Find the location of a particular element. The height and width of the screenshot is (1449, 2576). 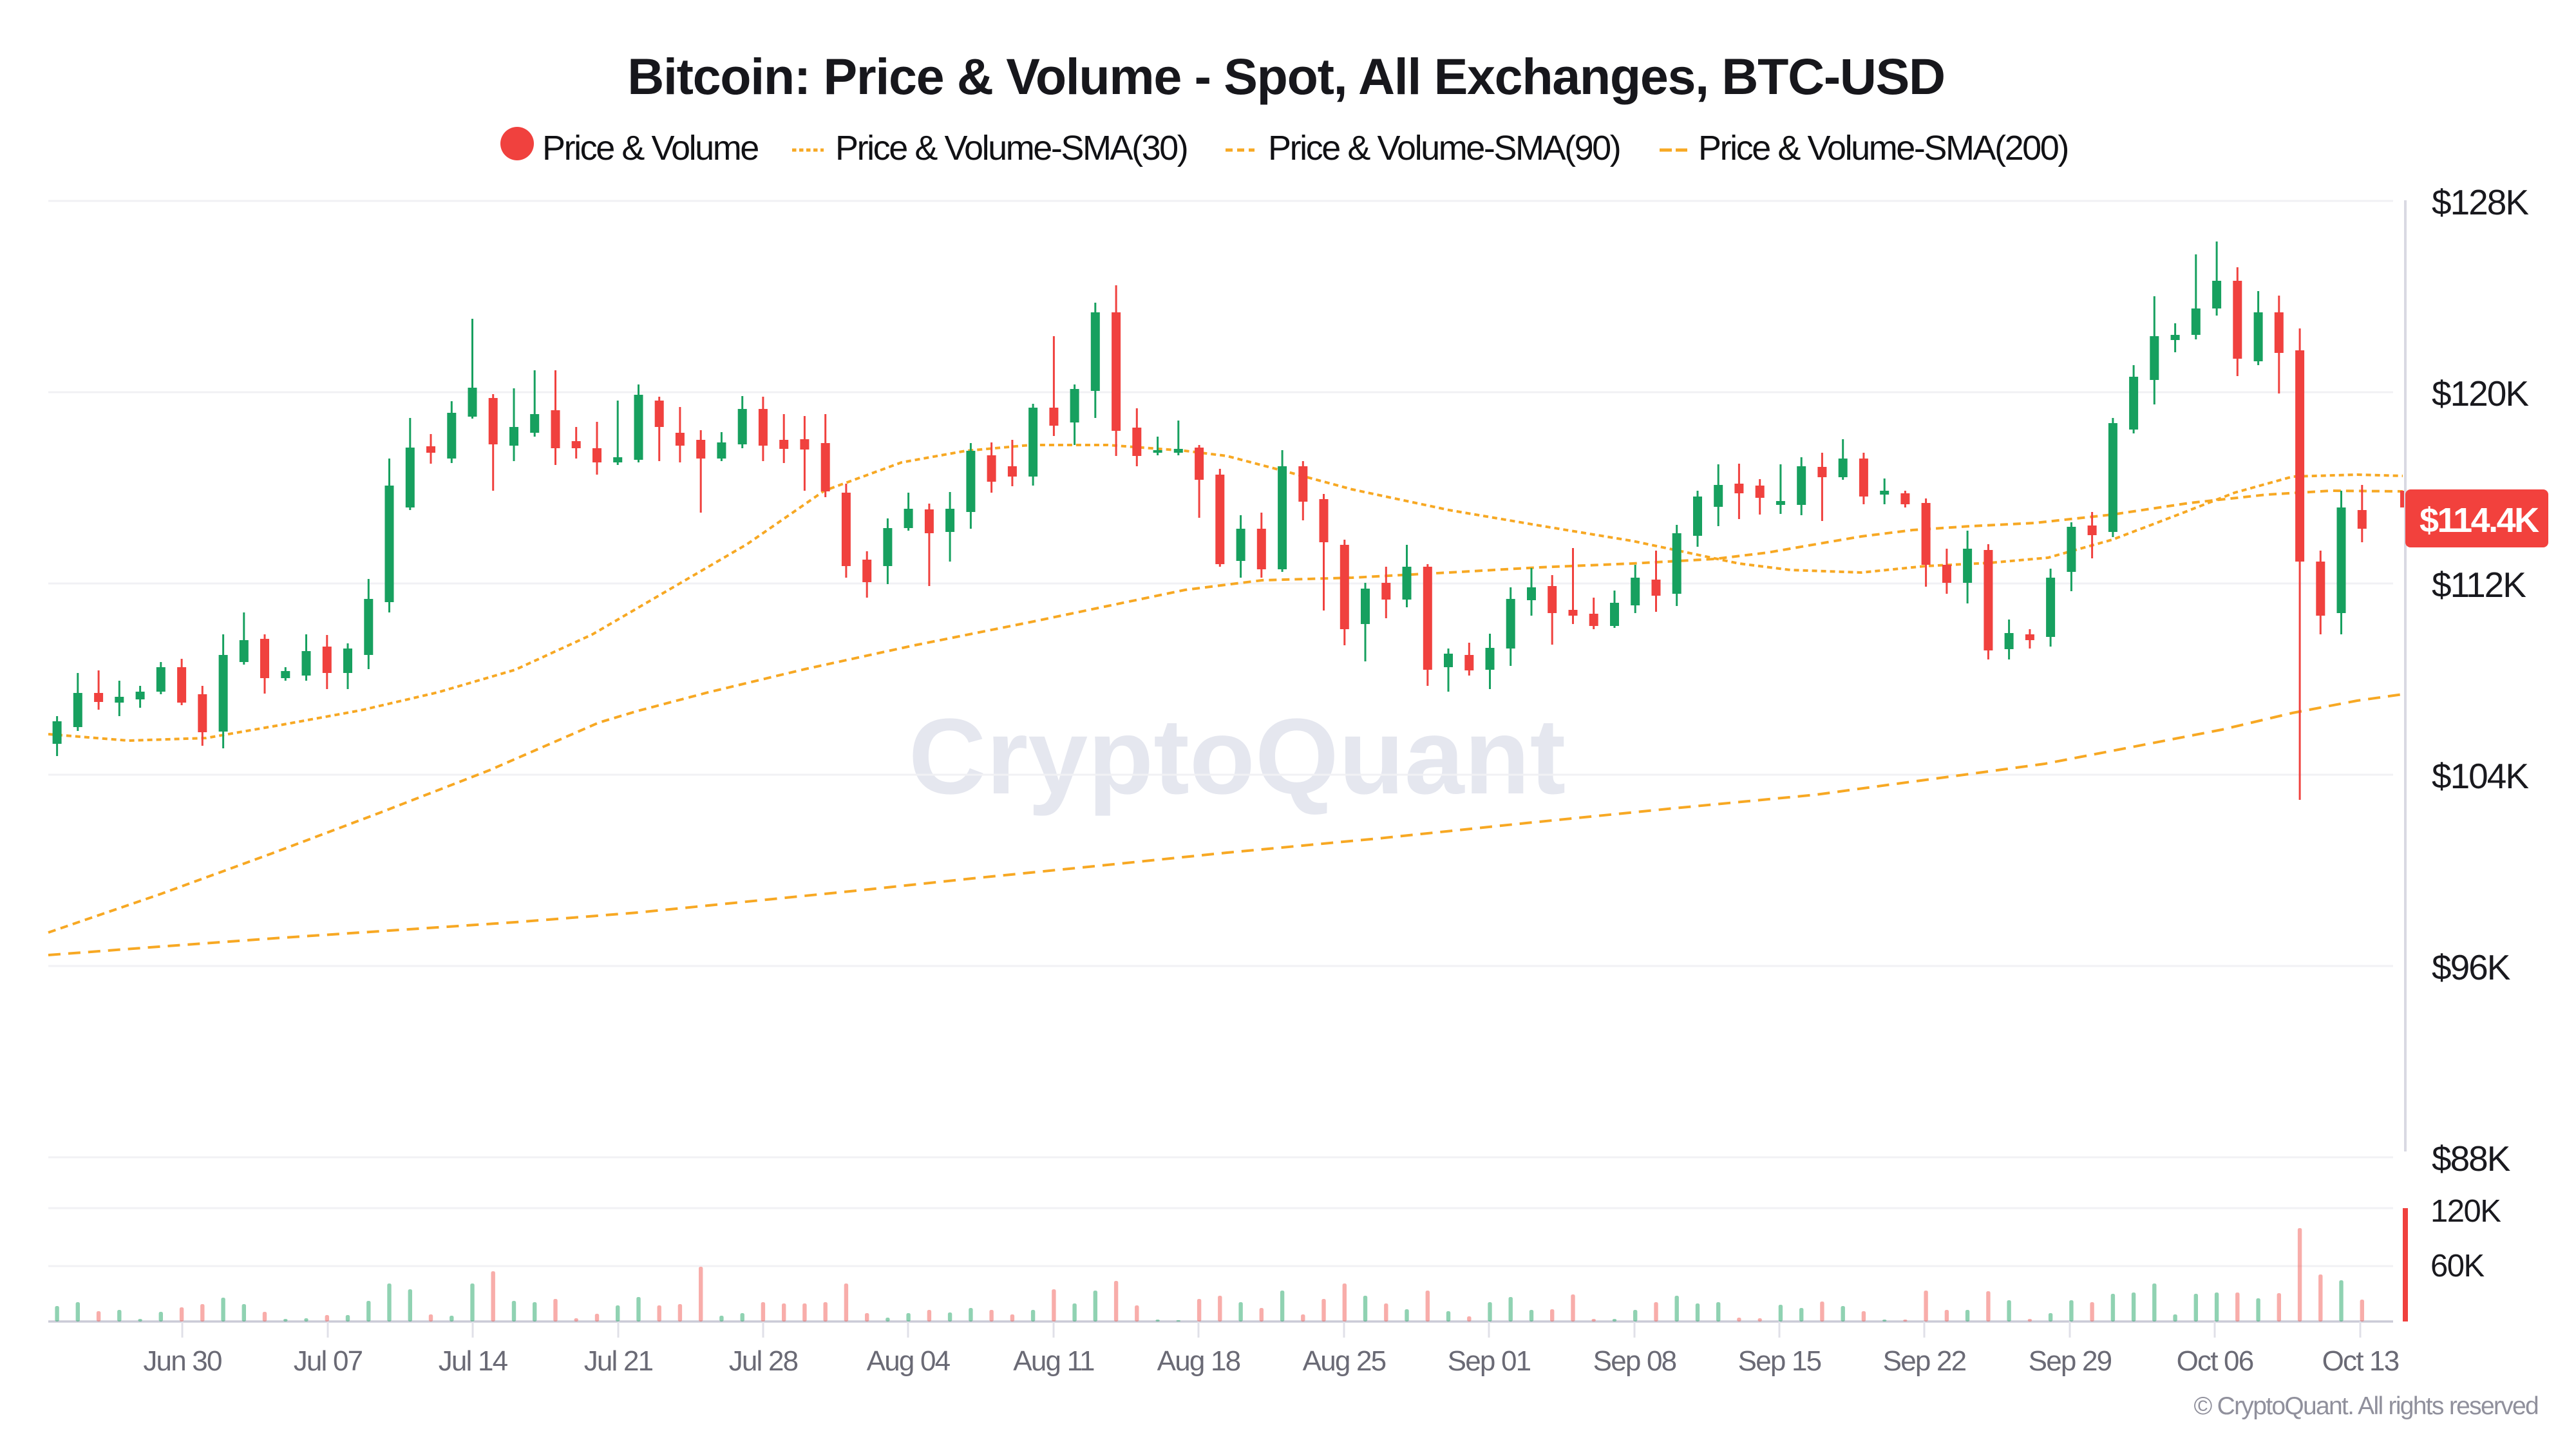

svg-text: Jul 28 is located at coordinates (763, 1361).